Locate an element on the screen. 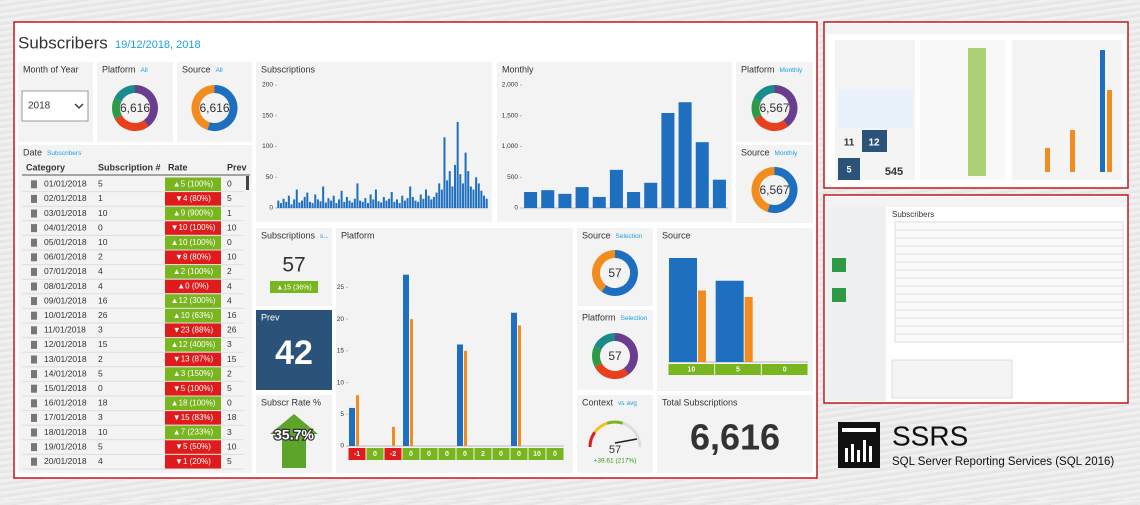 The image size is (1140, 505). cell-prev: 15 is located at coordinates (232, 359).